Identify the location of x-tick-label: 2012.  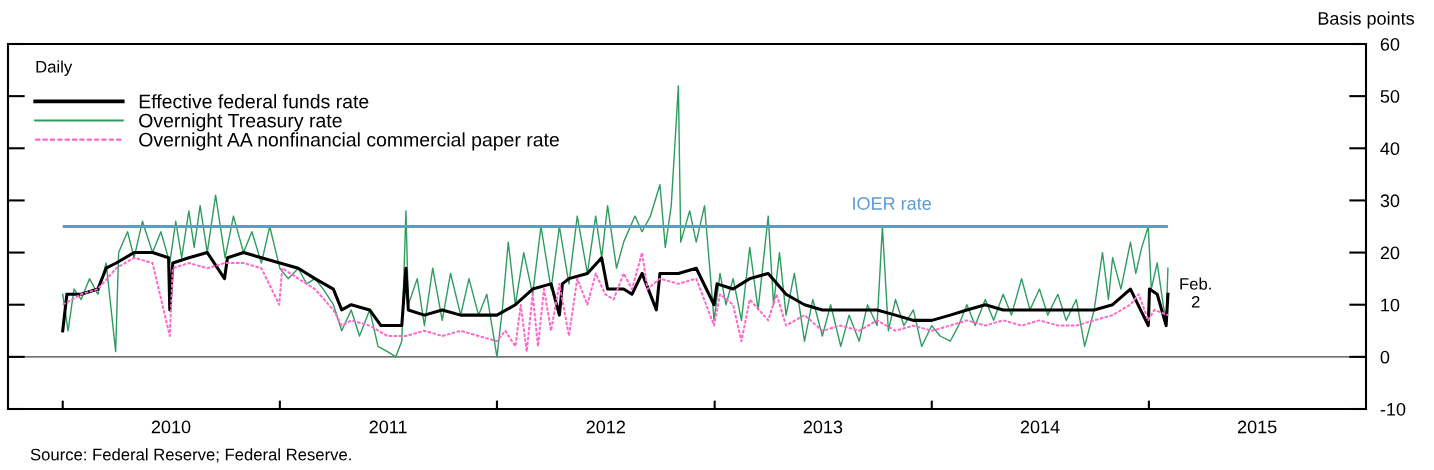
(605, 427).